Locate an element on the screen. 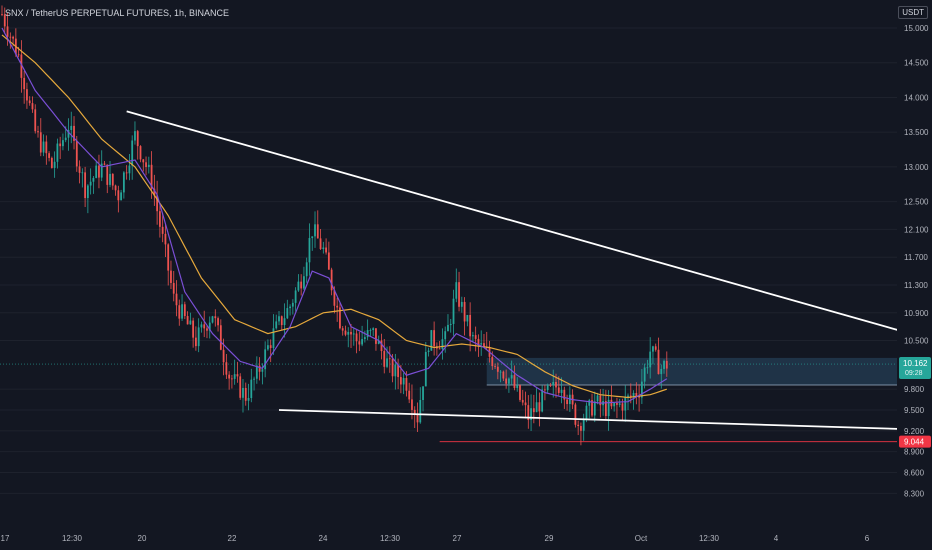 The image size is (932, 550). time-axis-bg is located at coordinates (466, 538).